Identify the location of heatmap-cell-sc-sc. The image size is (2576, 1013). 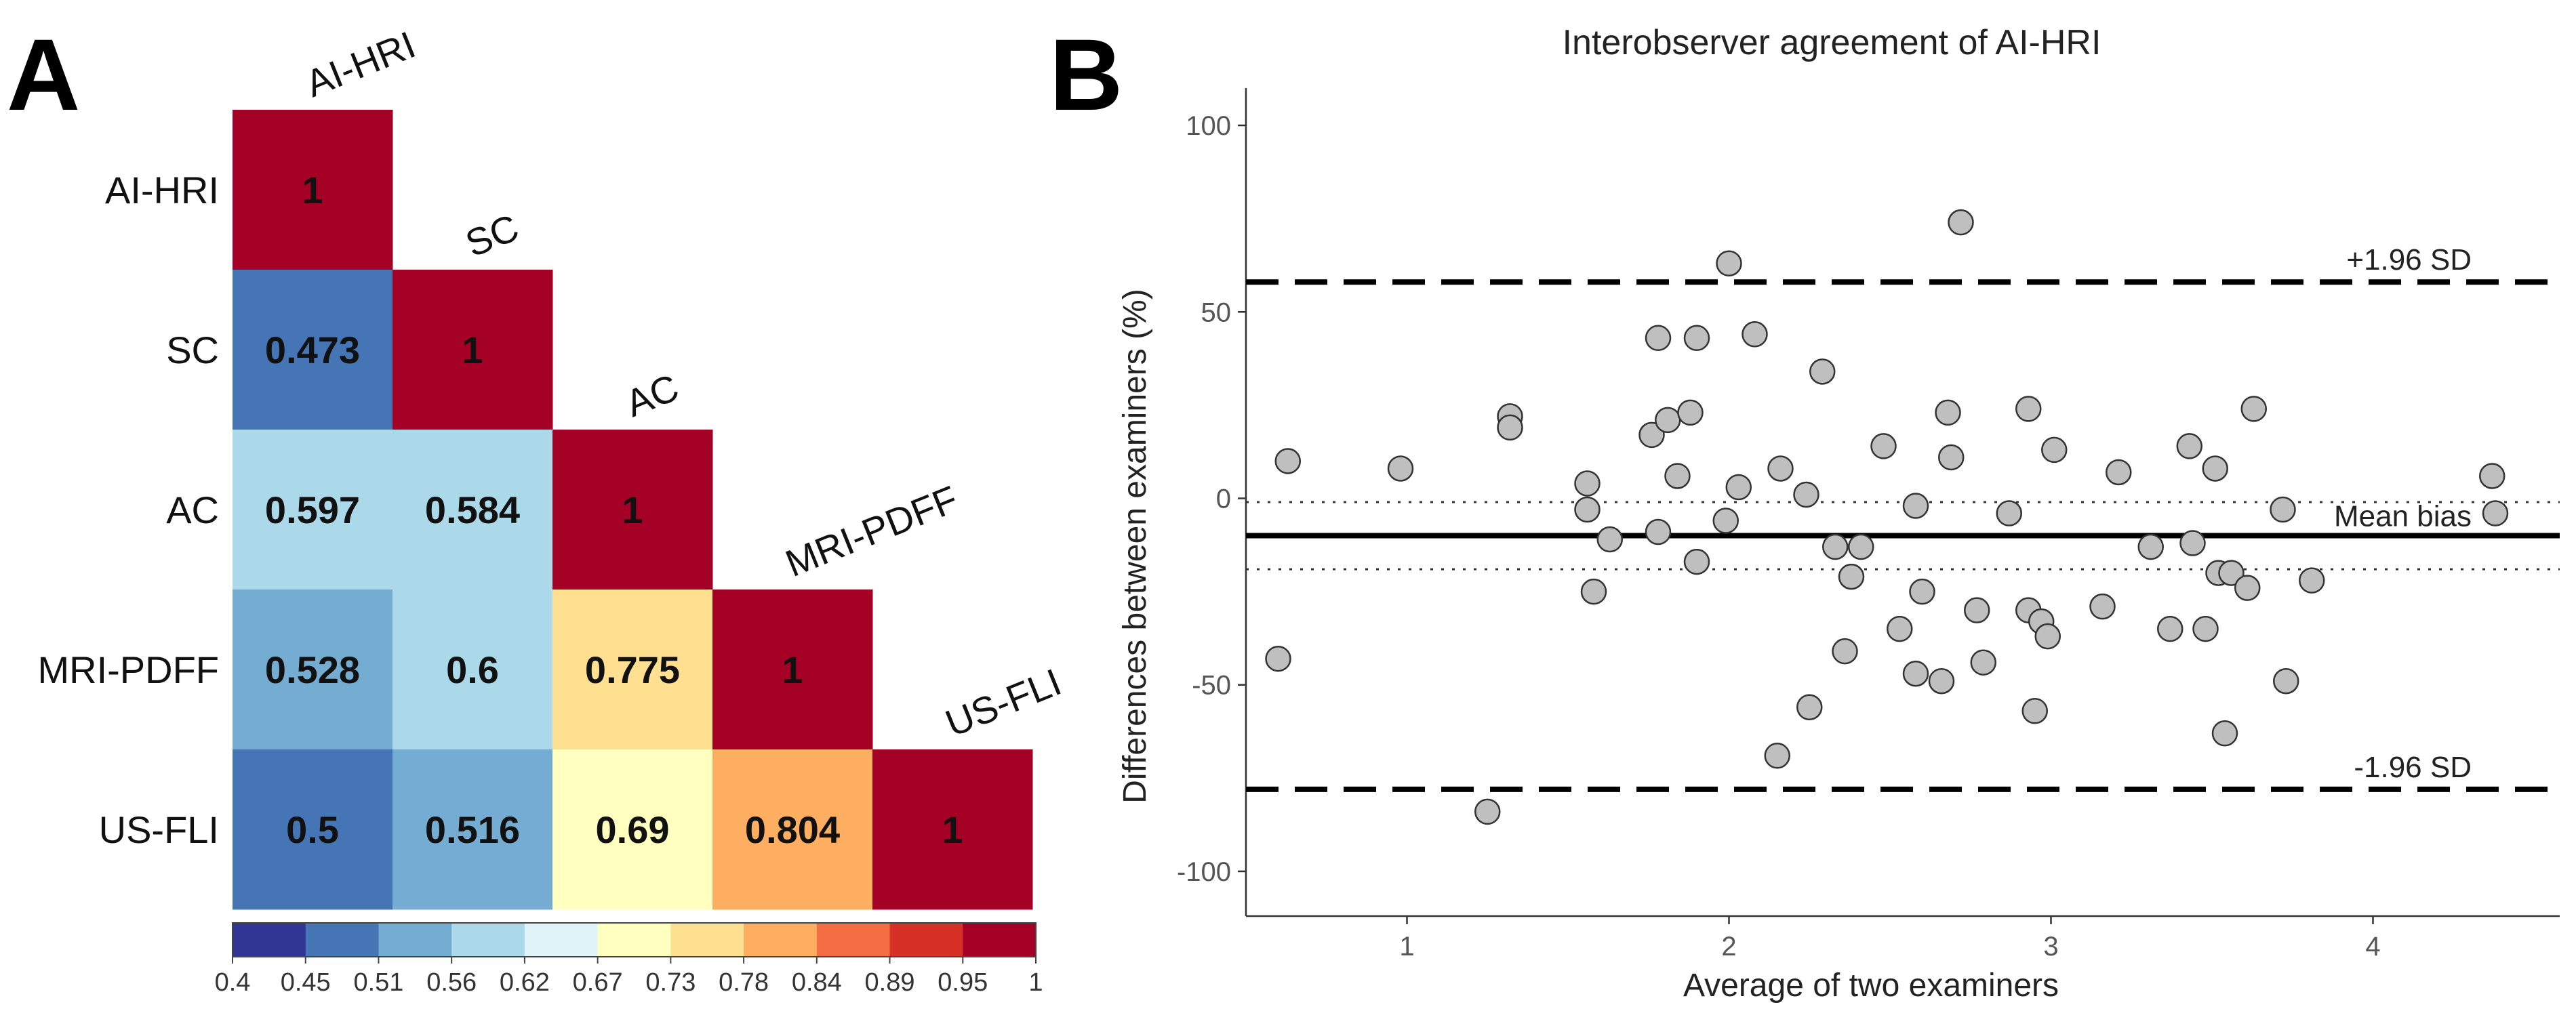
(473, 350).